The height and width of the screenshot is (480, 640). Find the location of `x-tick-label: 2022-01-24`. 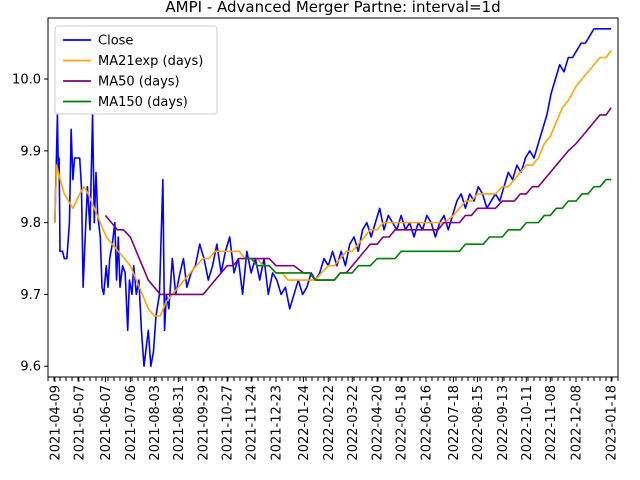

x-tick-label: 2022-01-24 is located at coordinates (304, 423).